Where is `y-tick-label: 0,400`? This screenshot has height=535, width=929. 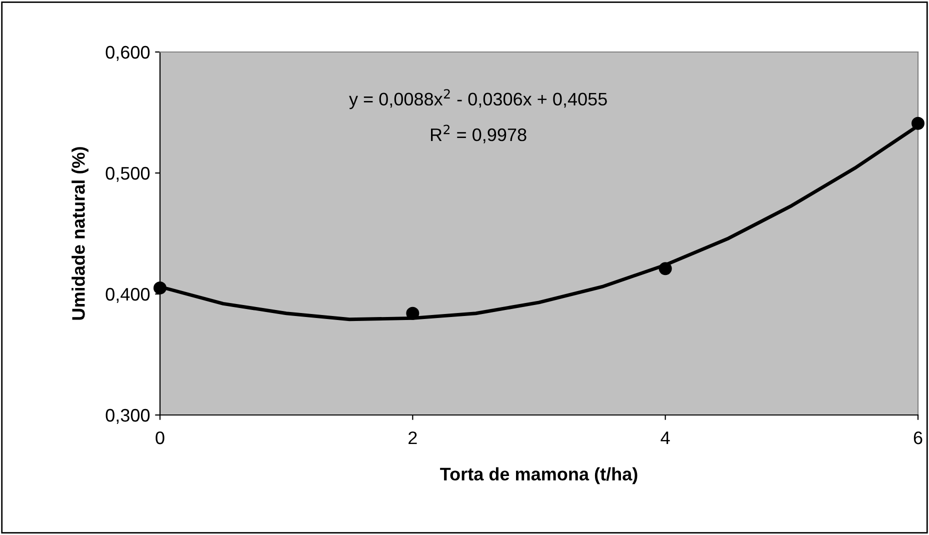 y-tick-label: 0,400 is located at coordinates (128, 295).